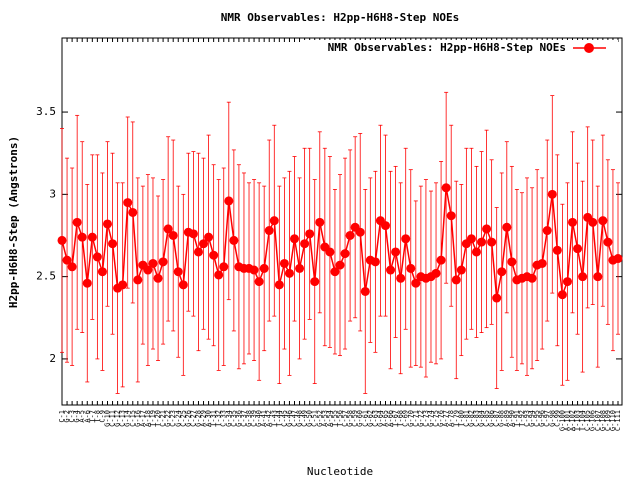 The image size is (640, 480). Describe the element at coordinates (522, 418) in the screenshot. I see `x-tick-label: T-92` at that location.